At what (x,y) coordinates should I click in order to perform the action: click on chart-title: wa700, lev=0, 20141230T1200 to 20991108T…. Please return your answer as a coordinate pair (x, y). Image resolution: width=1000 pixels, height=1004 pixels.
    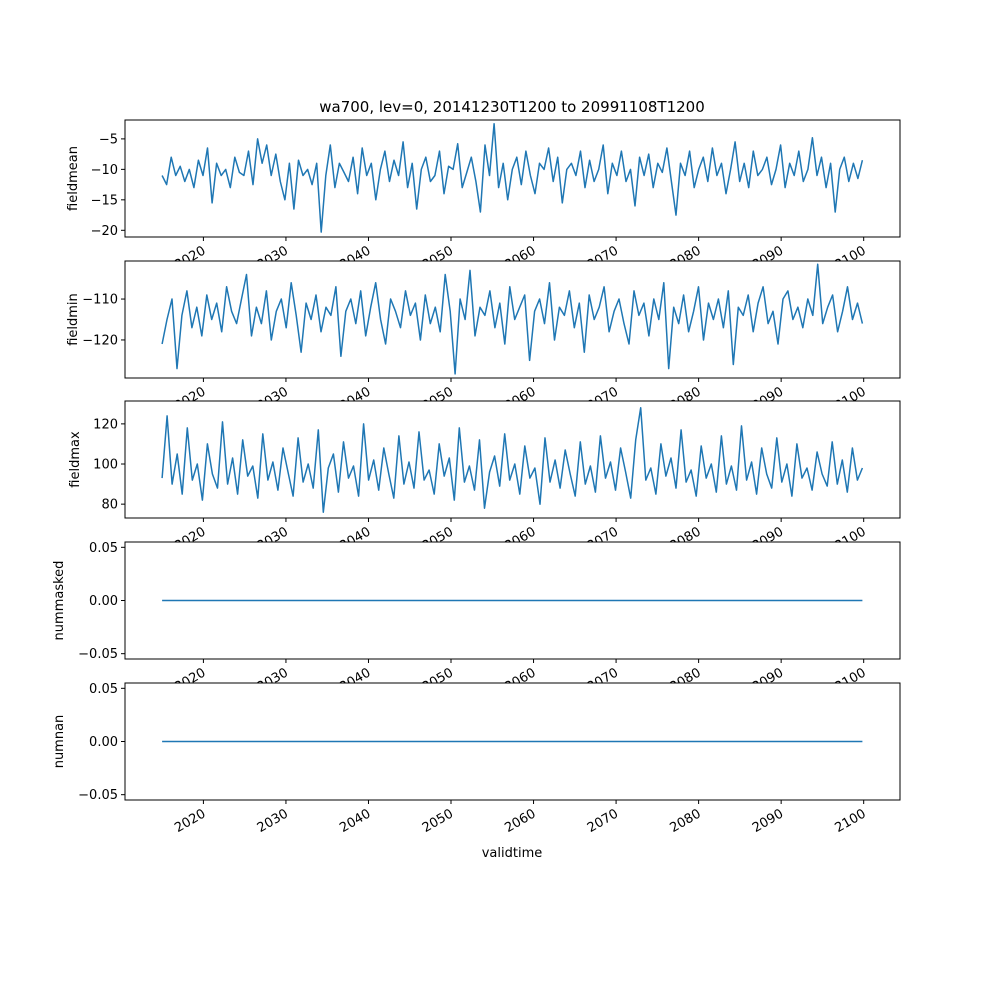
    Looking at the image, I should click on (512, 107).